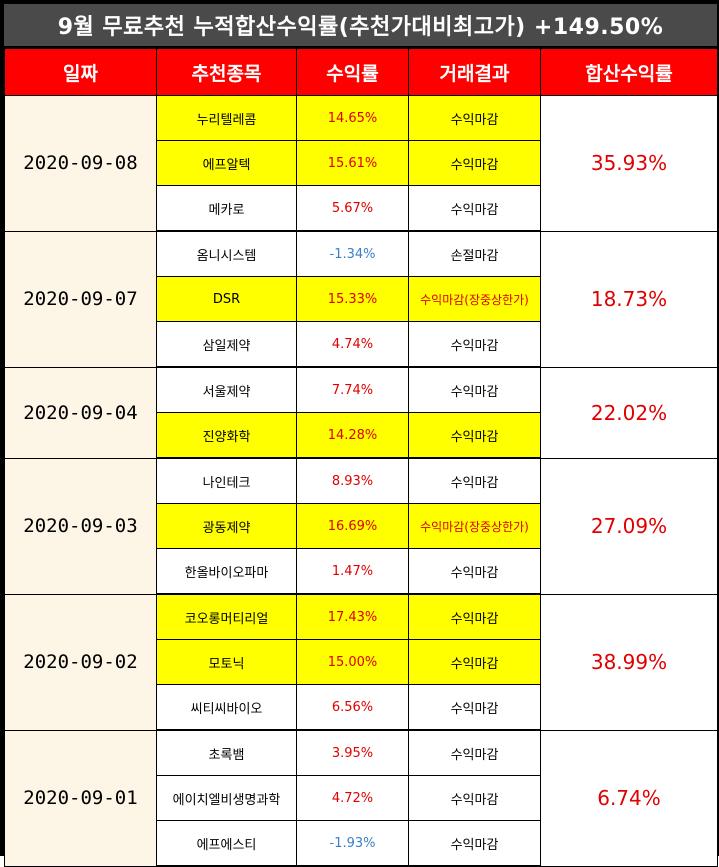 The height and width of the screenshot is (867, 719). I want to click on header-result: 거래결과, so click(474, 72).